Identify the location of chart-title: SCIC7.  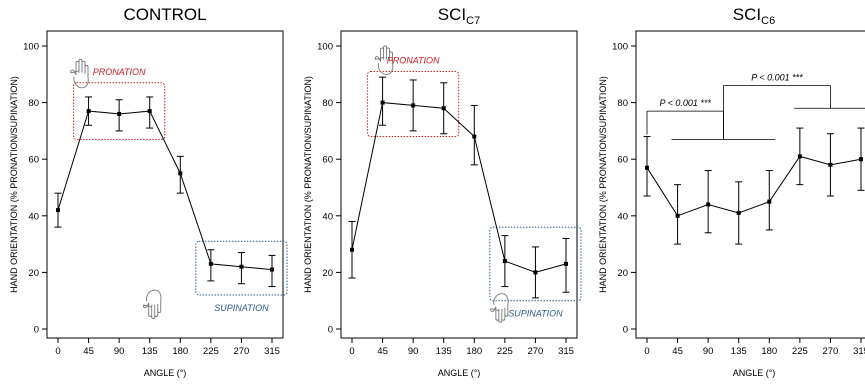
(459, 16).